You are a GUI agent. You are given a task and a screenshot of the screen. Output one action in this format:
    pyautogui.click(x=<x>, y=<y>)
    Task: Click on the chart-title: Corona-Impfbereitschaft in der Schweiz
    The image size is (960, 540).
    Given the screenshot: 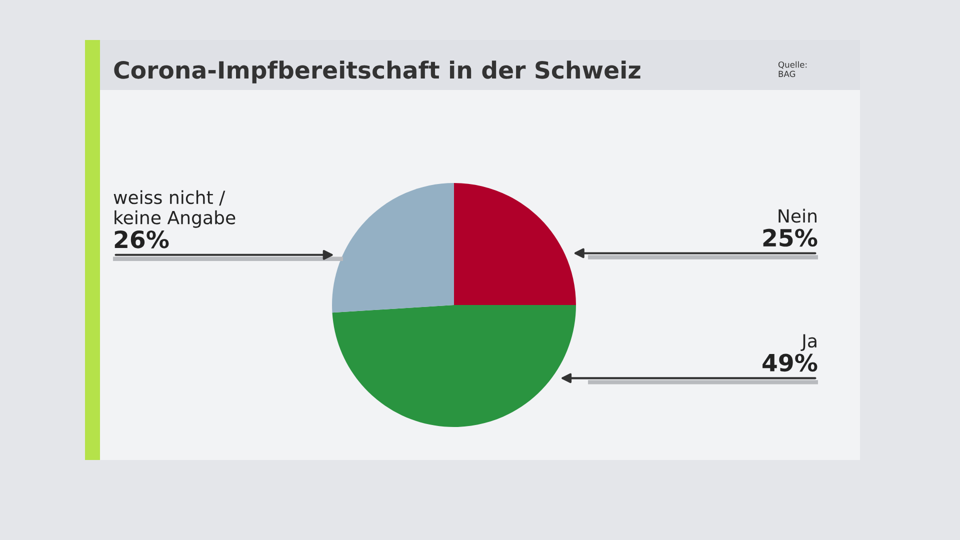 What is the action you would take?
    pyautogui.click(x=377, y=72)
    